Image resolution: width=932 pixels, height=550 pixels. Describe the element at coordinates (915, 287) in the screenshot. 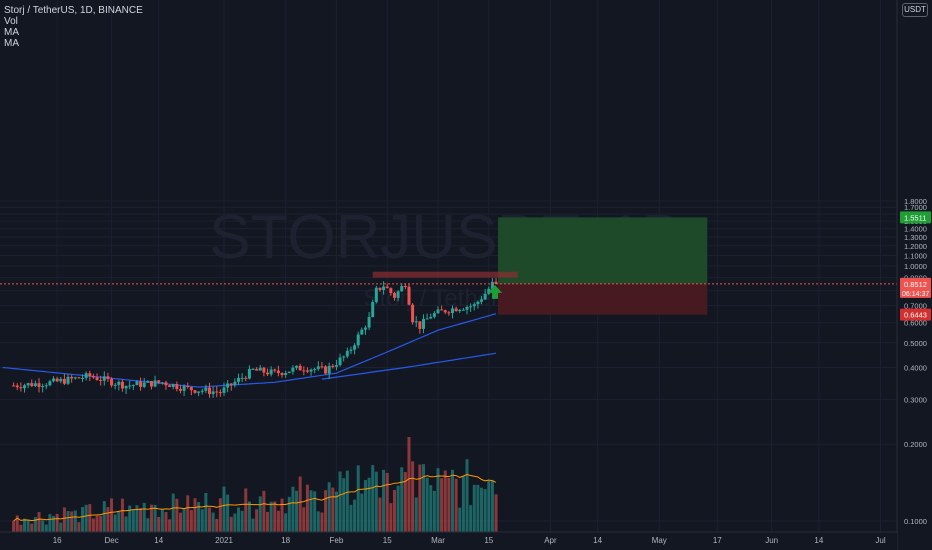

I see `last-price-badge: 0.8512 06:14:37` at that location.